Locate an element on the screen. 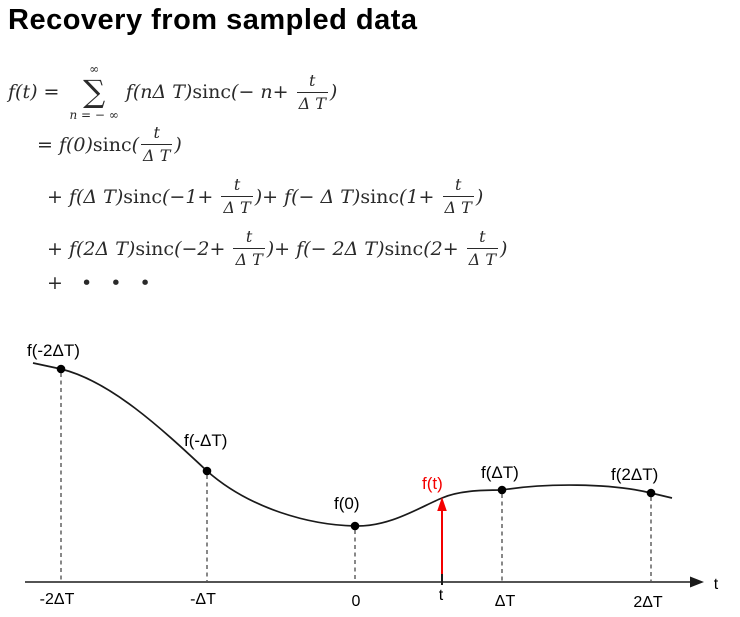 Image resolution: width=740 pixels, height=617 pixels. axis-title-t: t is located at coordinates (716, 584).